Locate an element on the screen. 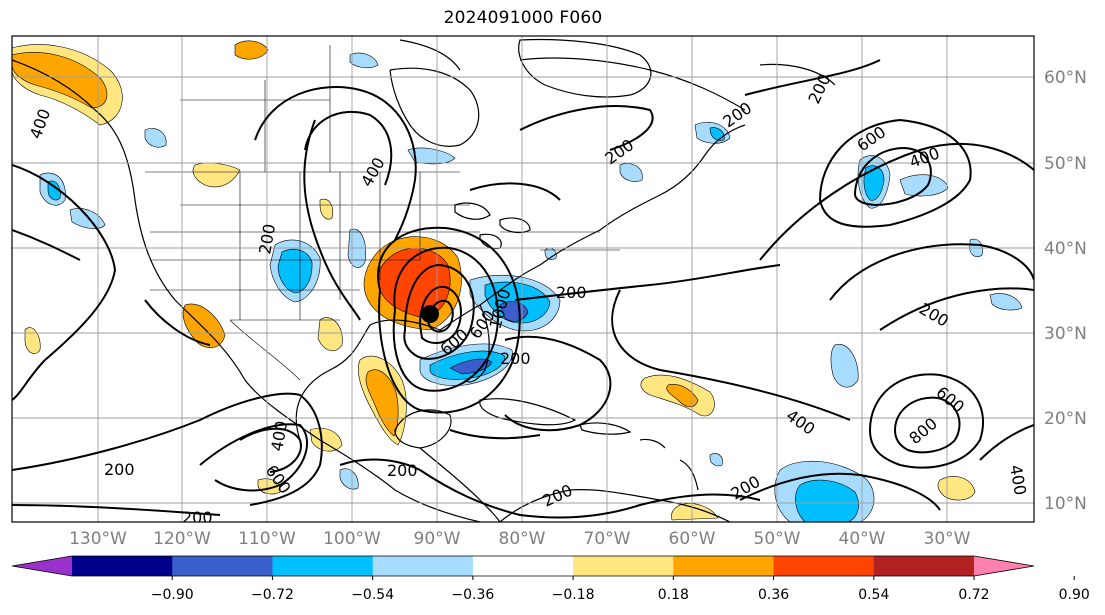 This screenshot has height=615, width=1105. lon-label: 40°W is located at coordinates (862, 539).